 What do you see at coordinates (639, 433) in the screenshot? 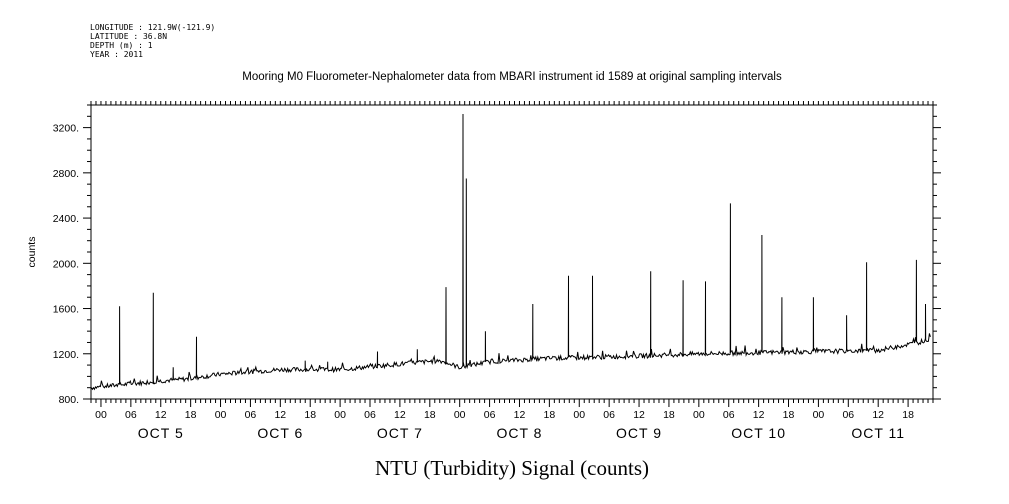
I see `day-label: OCT 9` at bounding box center [639, 433].